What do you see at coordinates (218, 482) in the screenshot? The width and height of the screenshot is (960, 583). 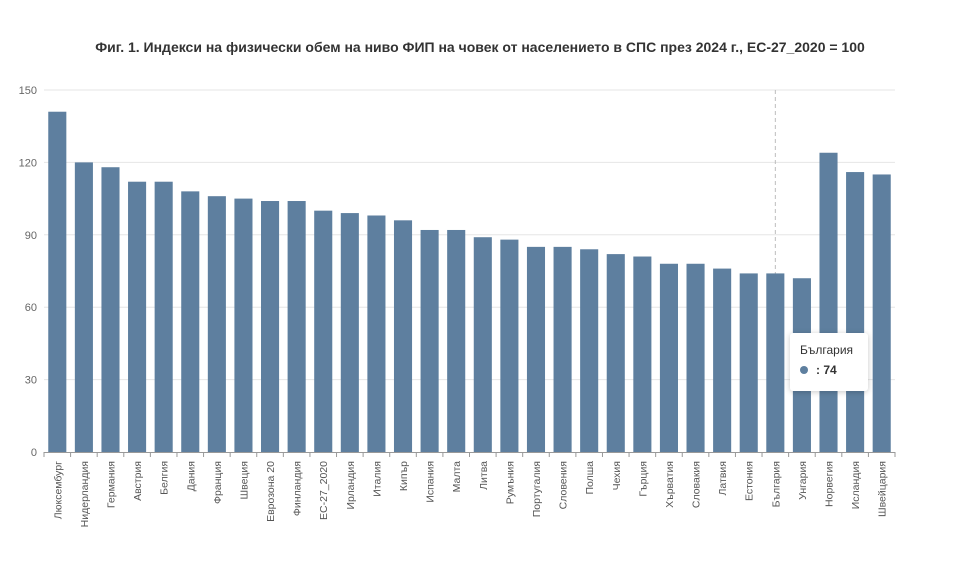 I see `x-tick-label: Франция` at bounding box center [218, 482].